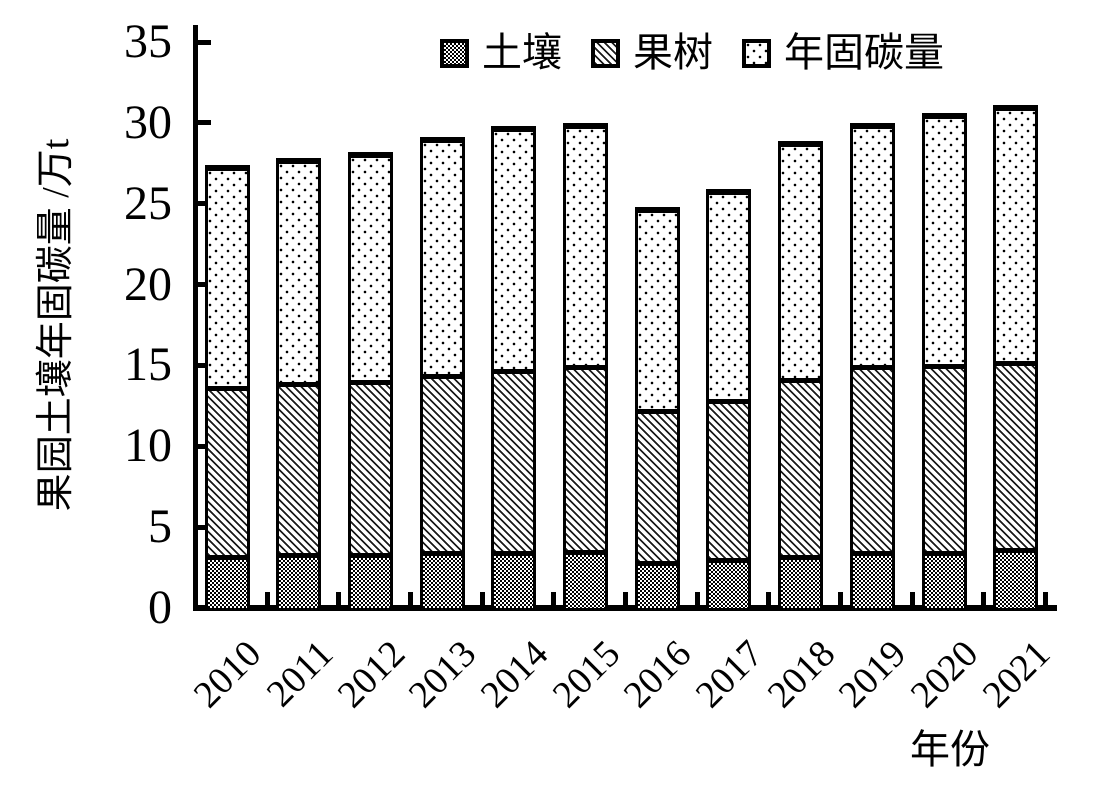 This screenshot has height=805, width=1095. I want to click on bar-2019, so click(872, 365).